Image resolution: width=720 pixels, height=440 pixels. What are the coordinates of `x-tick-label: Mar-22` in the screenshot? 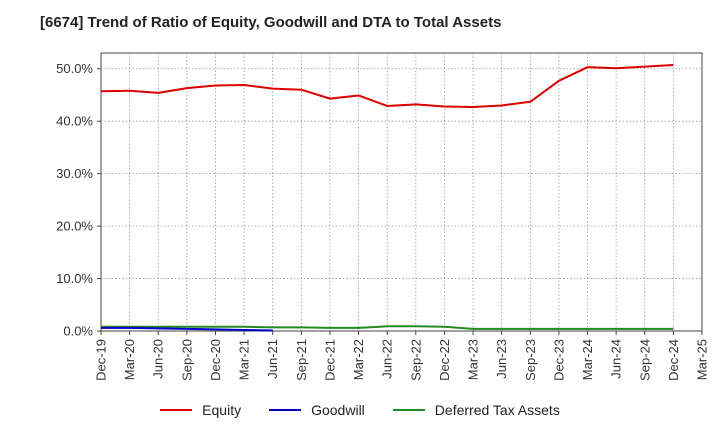 It's located at (358, 359).